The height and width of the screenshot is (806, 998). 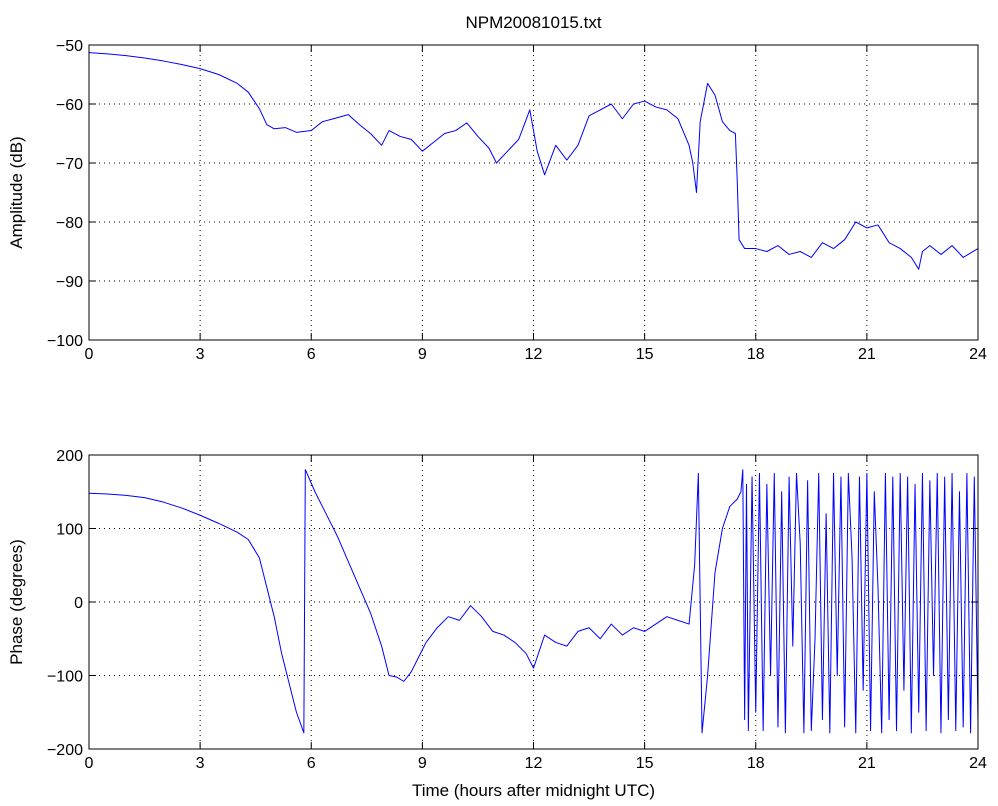 I want to click on y-tick-label: −70, so click(x=69, y=164).